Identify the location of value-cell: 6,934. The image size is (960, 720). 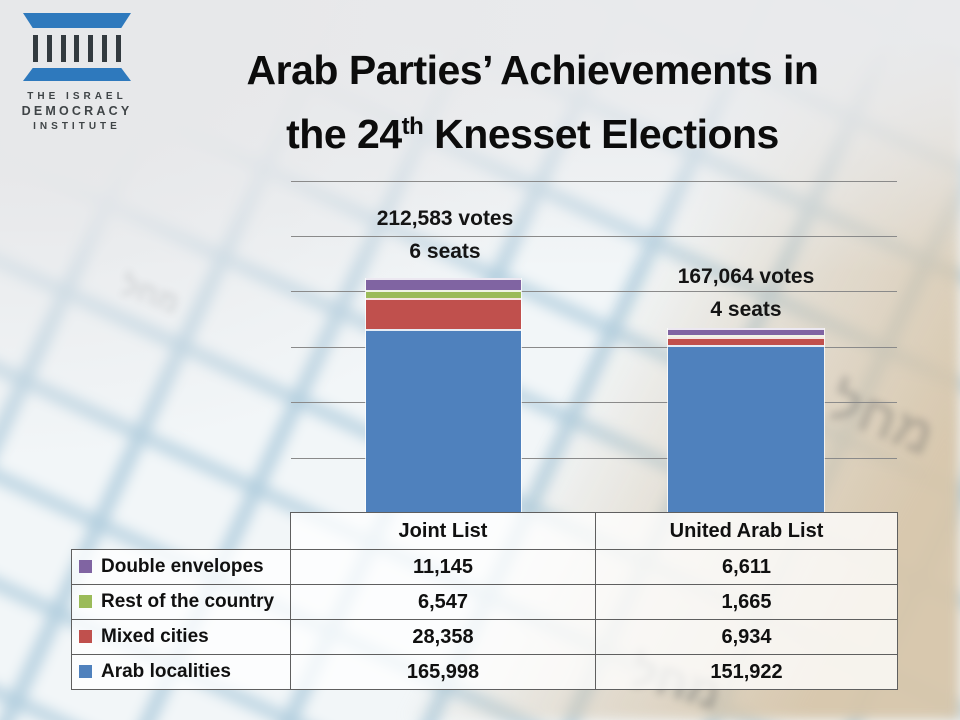
(746, 637).